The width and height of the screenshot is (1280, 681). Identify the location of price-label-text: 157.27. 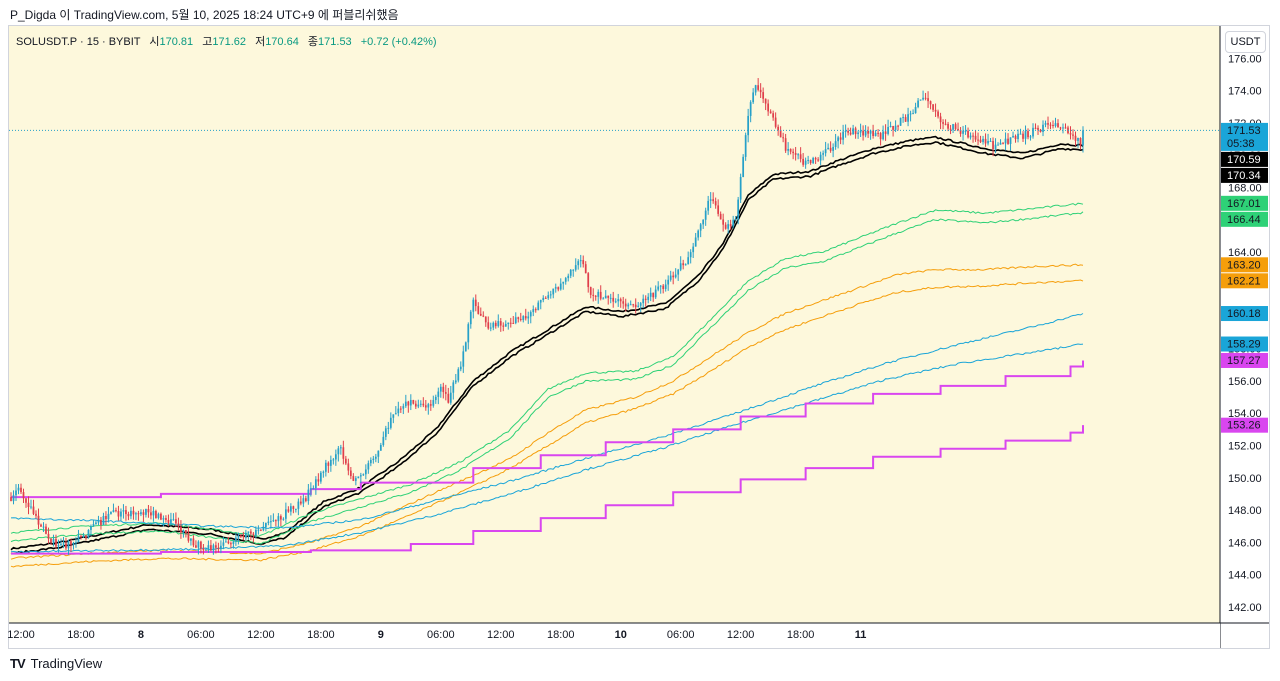
(1244, 361).